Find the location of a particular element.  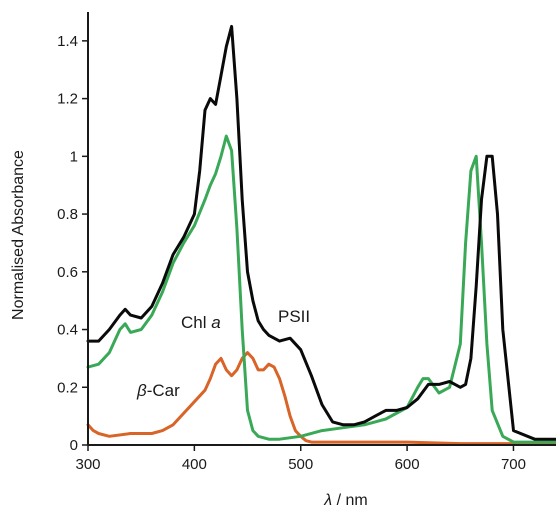

x-axis-title: λ / nm is located at coordinates (345, 500).